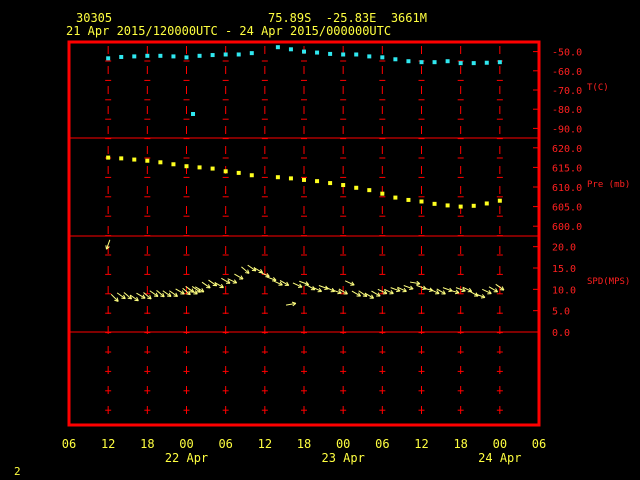 Image resolution: width=640 pixels, height=480 pixels. Describe the element at coordinates (567, 72) in the screenshot. I see `y-tick-label: -60.0` at that location.